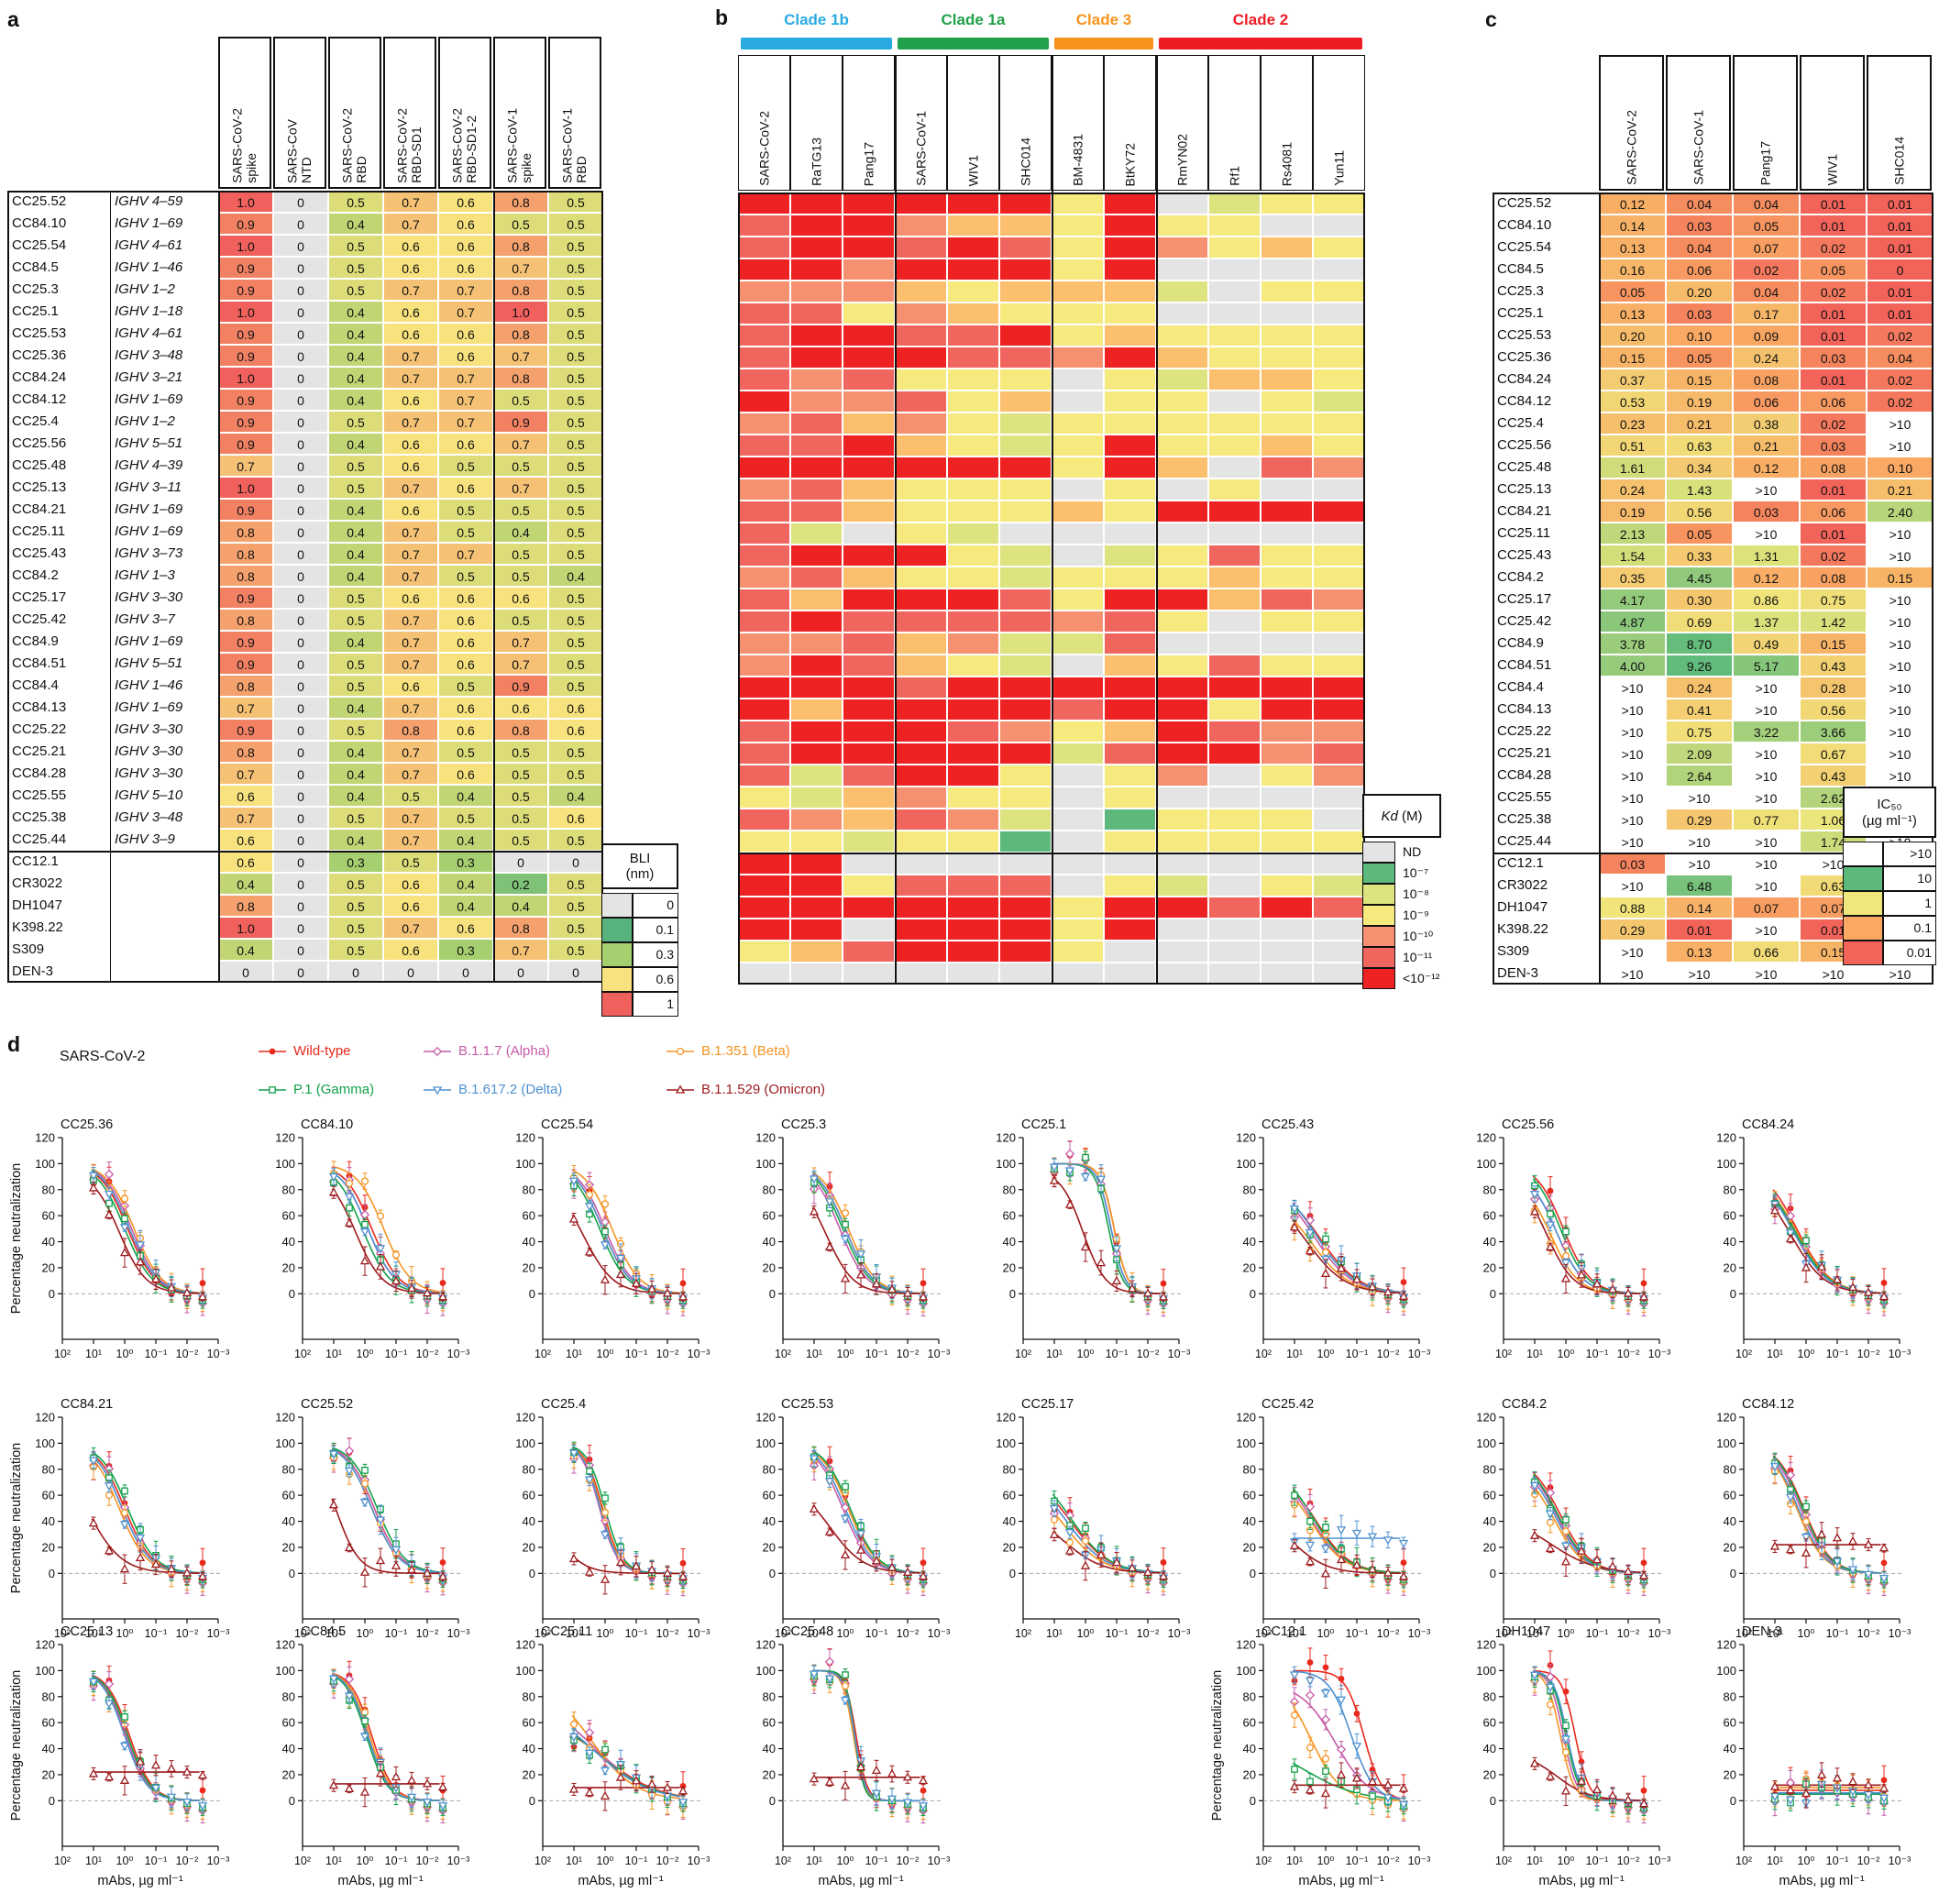 The width and height of the screenshot is (1939, 1904). Describe the element at coordinates (288, 1723) in the screenshot. I see `svg-text: 60` at that location.